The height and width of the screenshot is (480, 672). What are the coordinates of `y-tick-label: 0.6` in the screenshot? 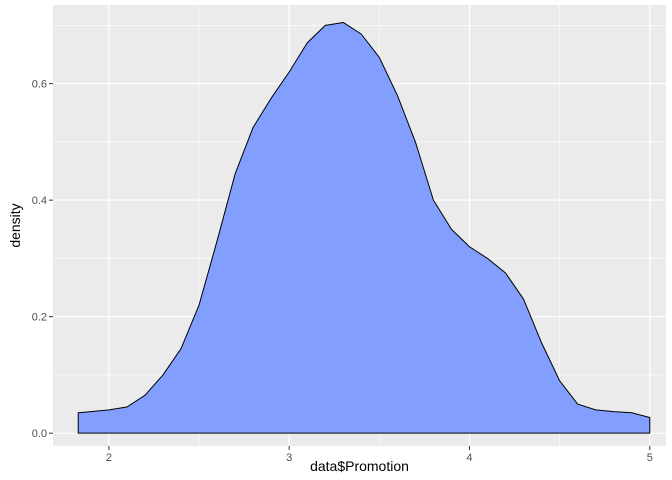 It's located at (39, 85).